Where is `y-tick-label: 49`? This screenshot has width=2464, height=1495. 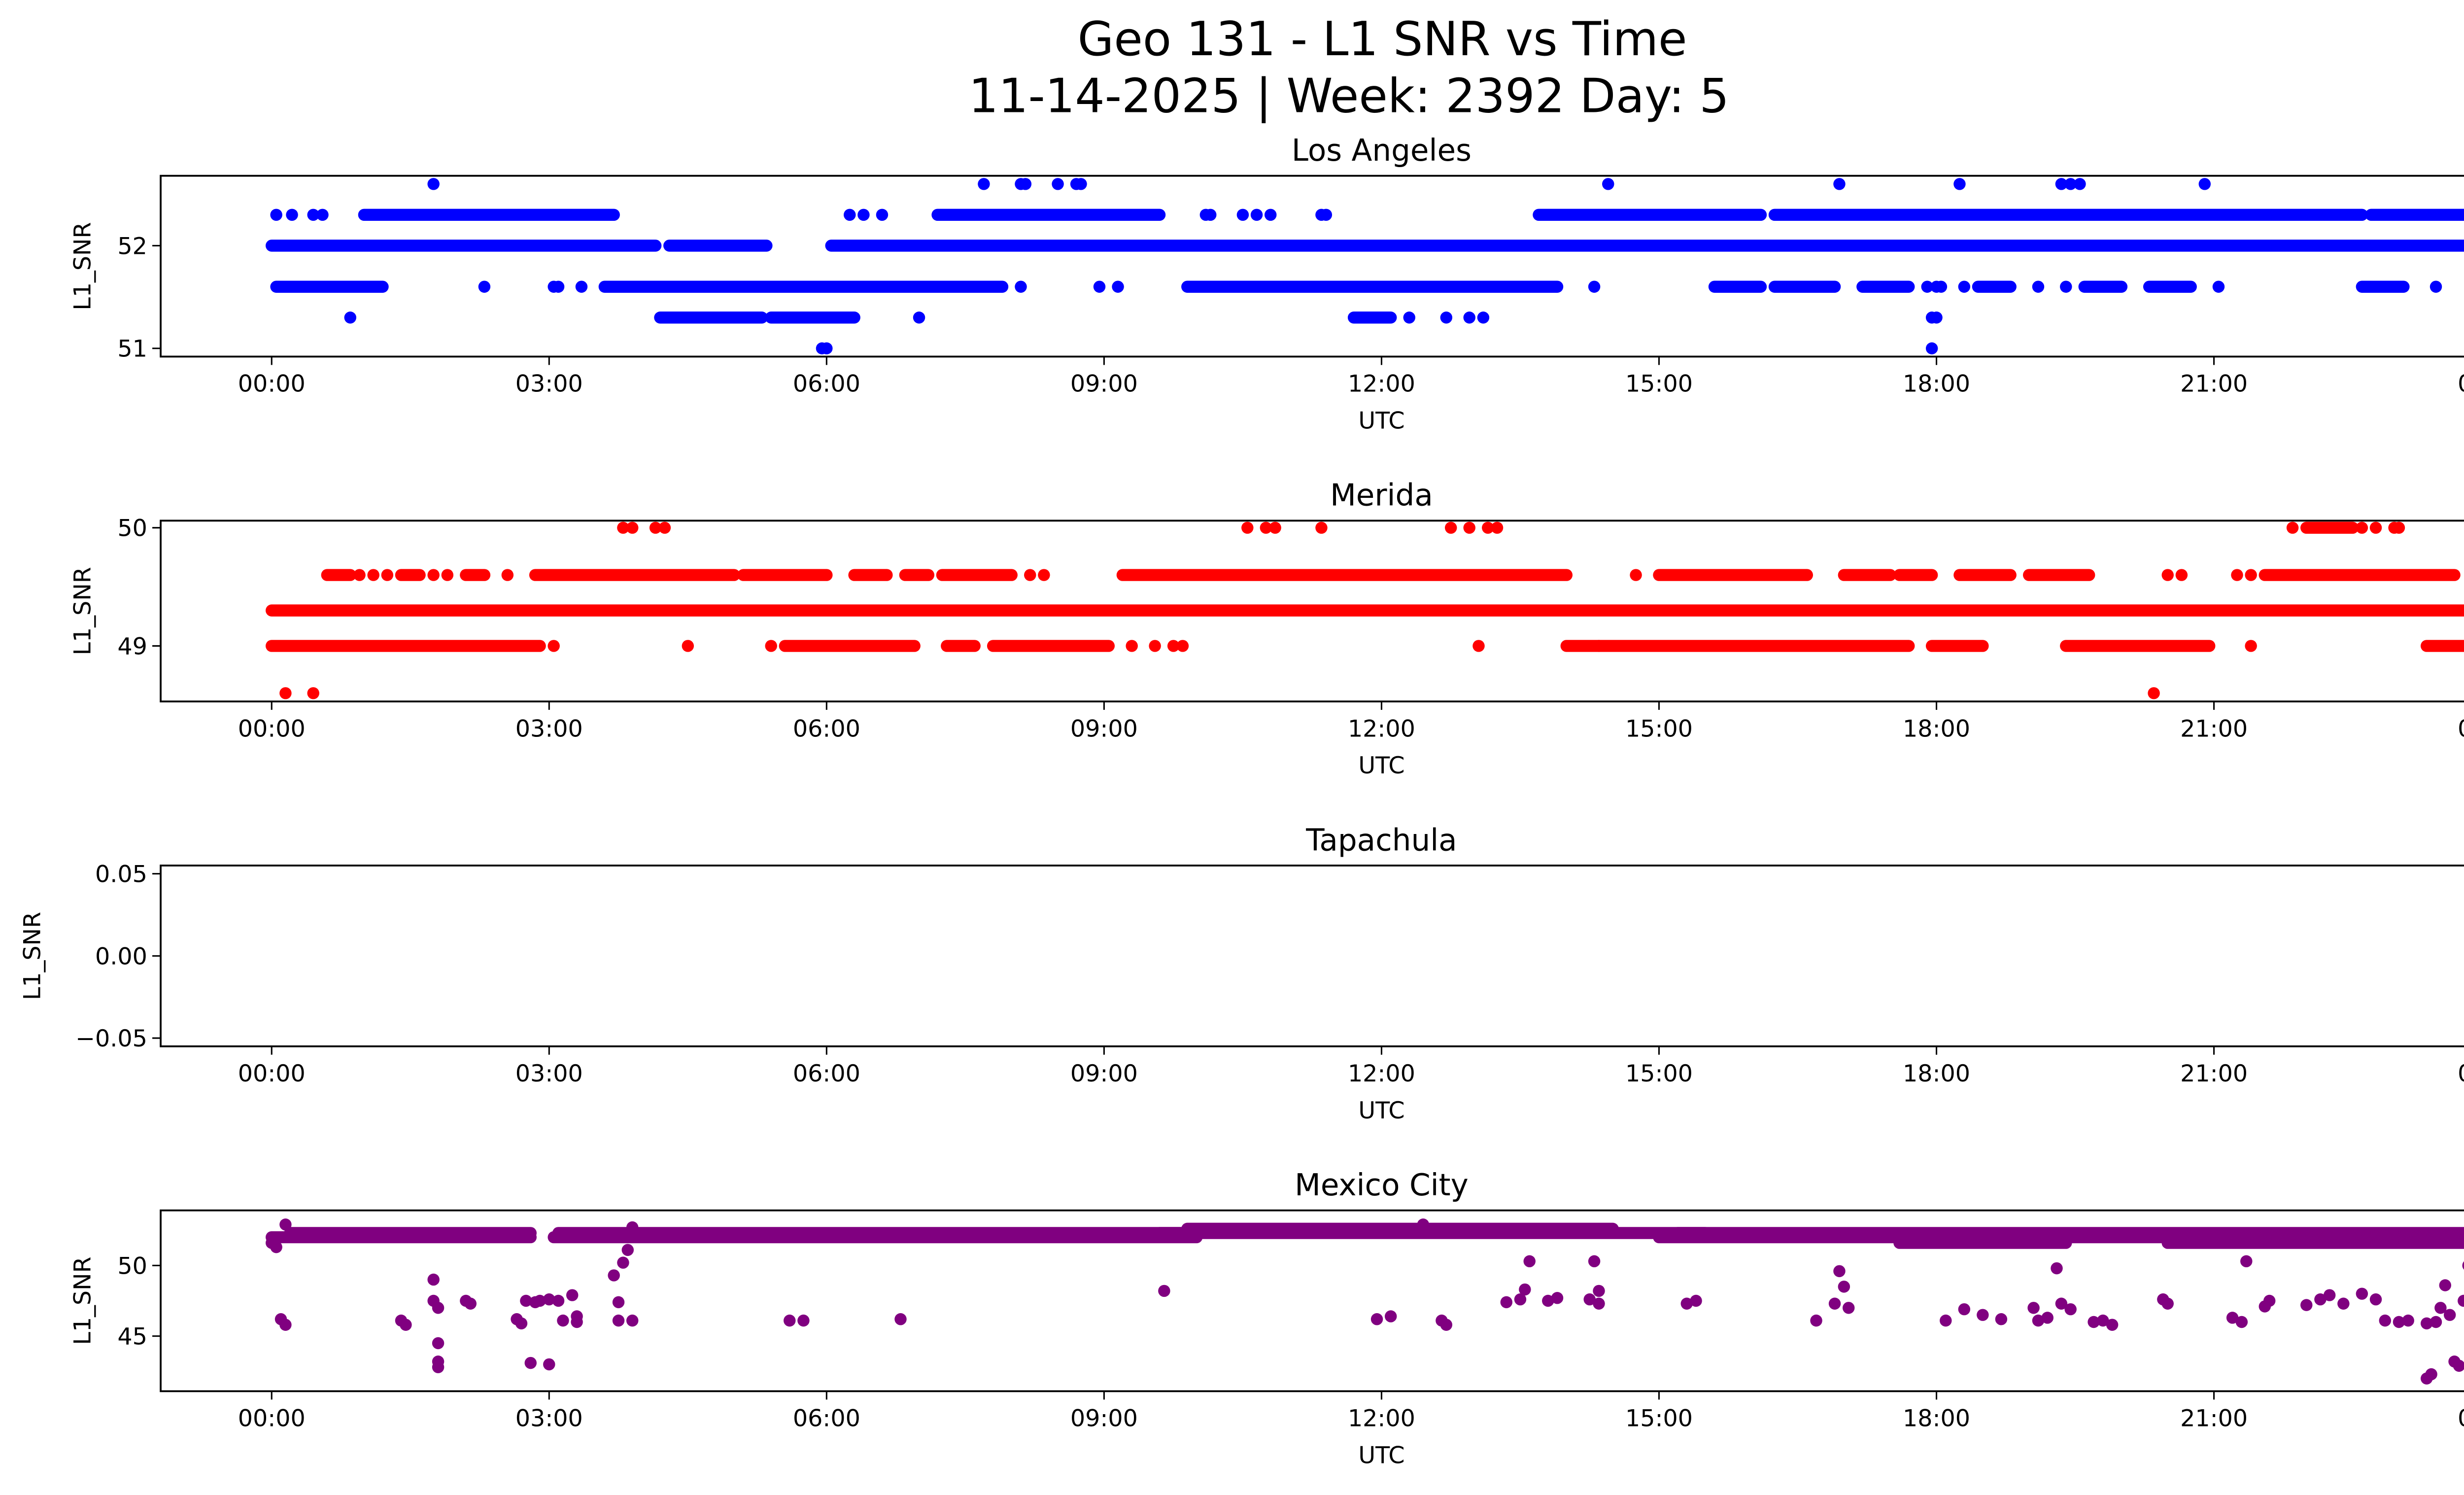
y-tick-label: 49 is located at coordinates (132, 646).